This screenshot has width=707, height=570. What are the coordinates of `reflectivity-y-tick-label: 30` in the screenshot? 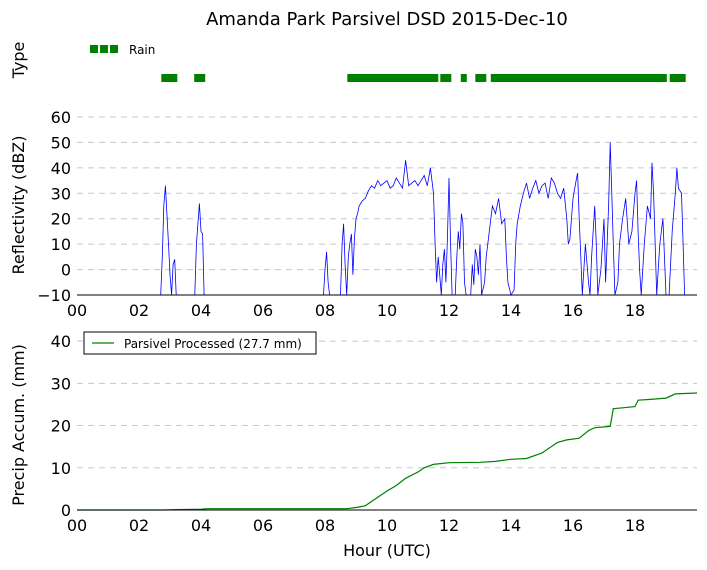 It's located at (61, 193).